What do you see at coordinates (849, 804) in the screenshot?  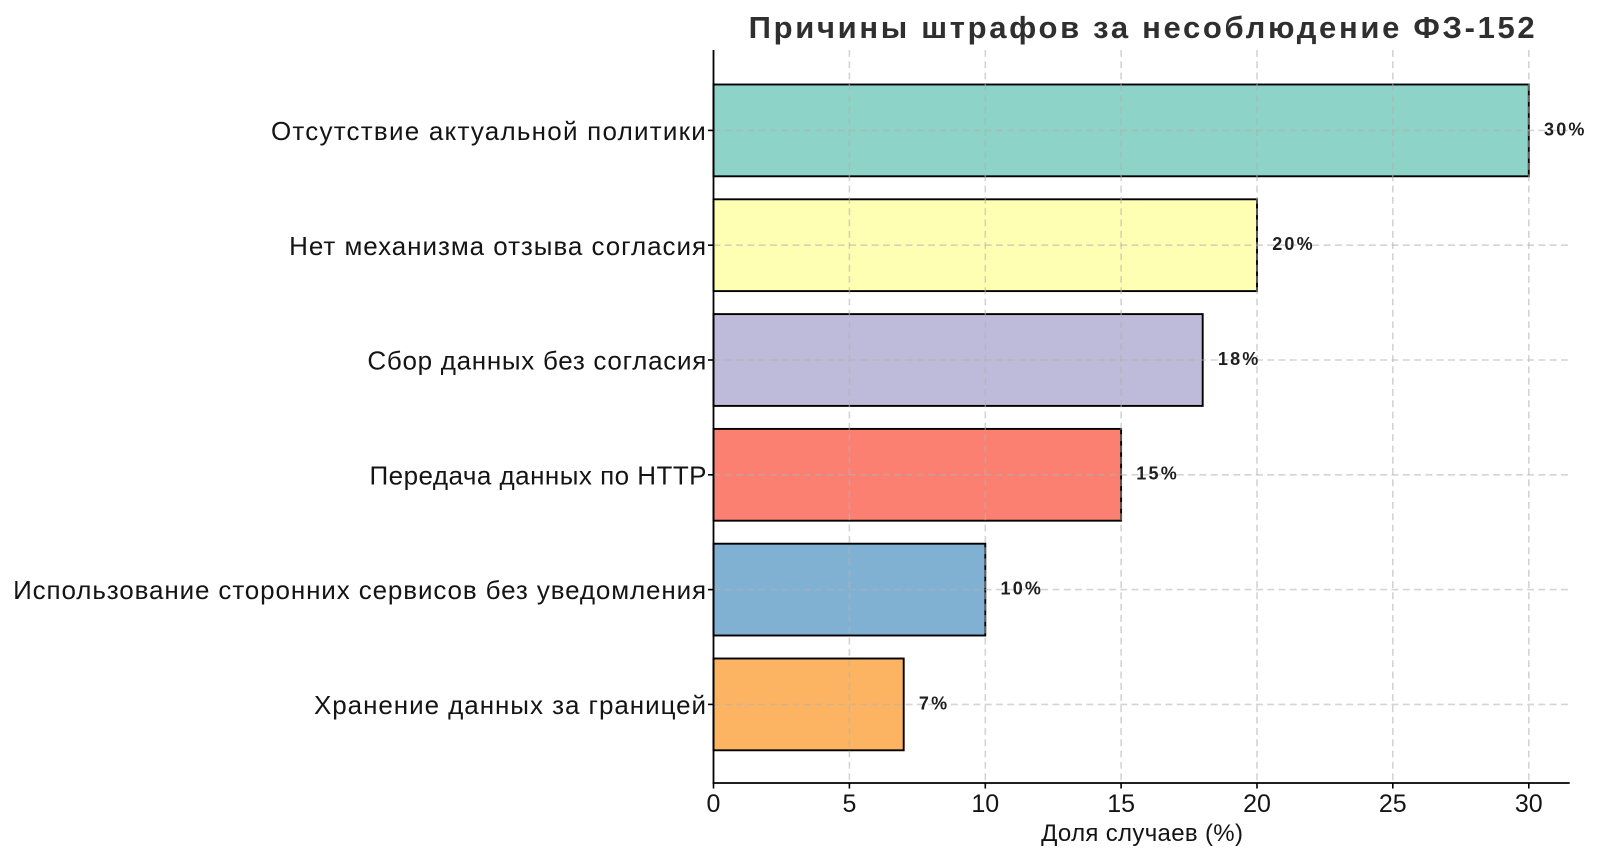 I see `svg-text: 5` at bounding box center [849, 804].